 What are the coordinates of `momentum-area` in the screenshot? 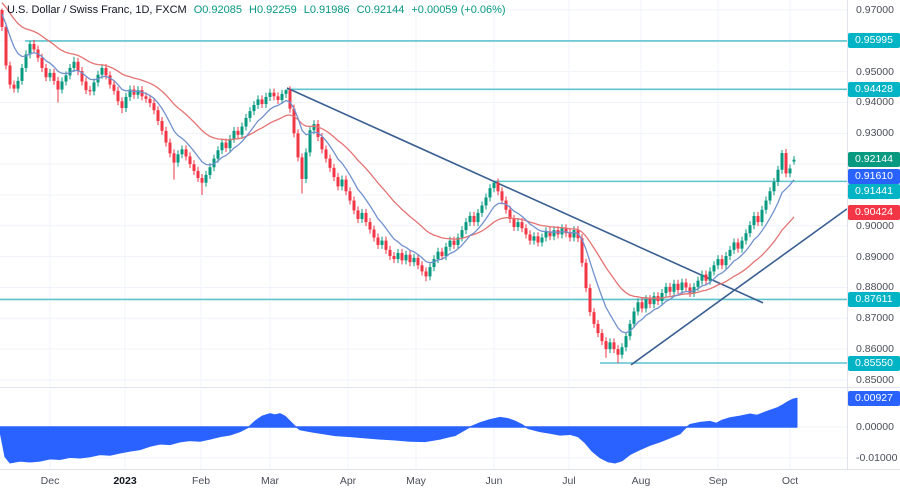 It's located at (399, 430).